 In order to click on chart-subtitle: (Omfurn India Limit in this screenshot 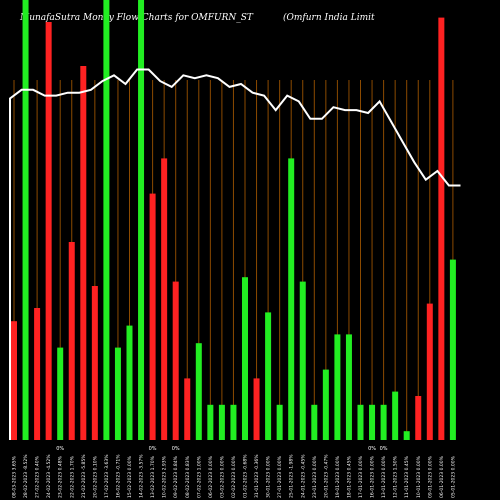, I will do `click(329, 18)`.